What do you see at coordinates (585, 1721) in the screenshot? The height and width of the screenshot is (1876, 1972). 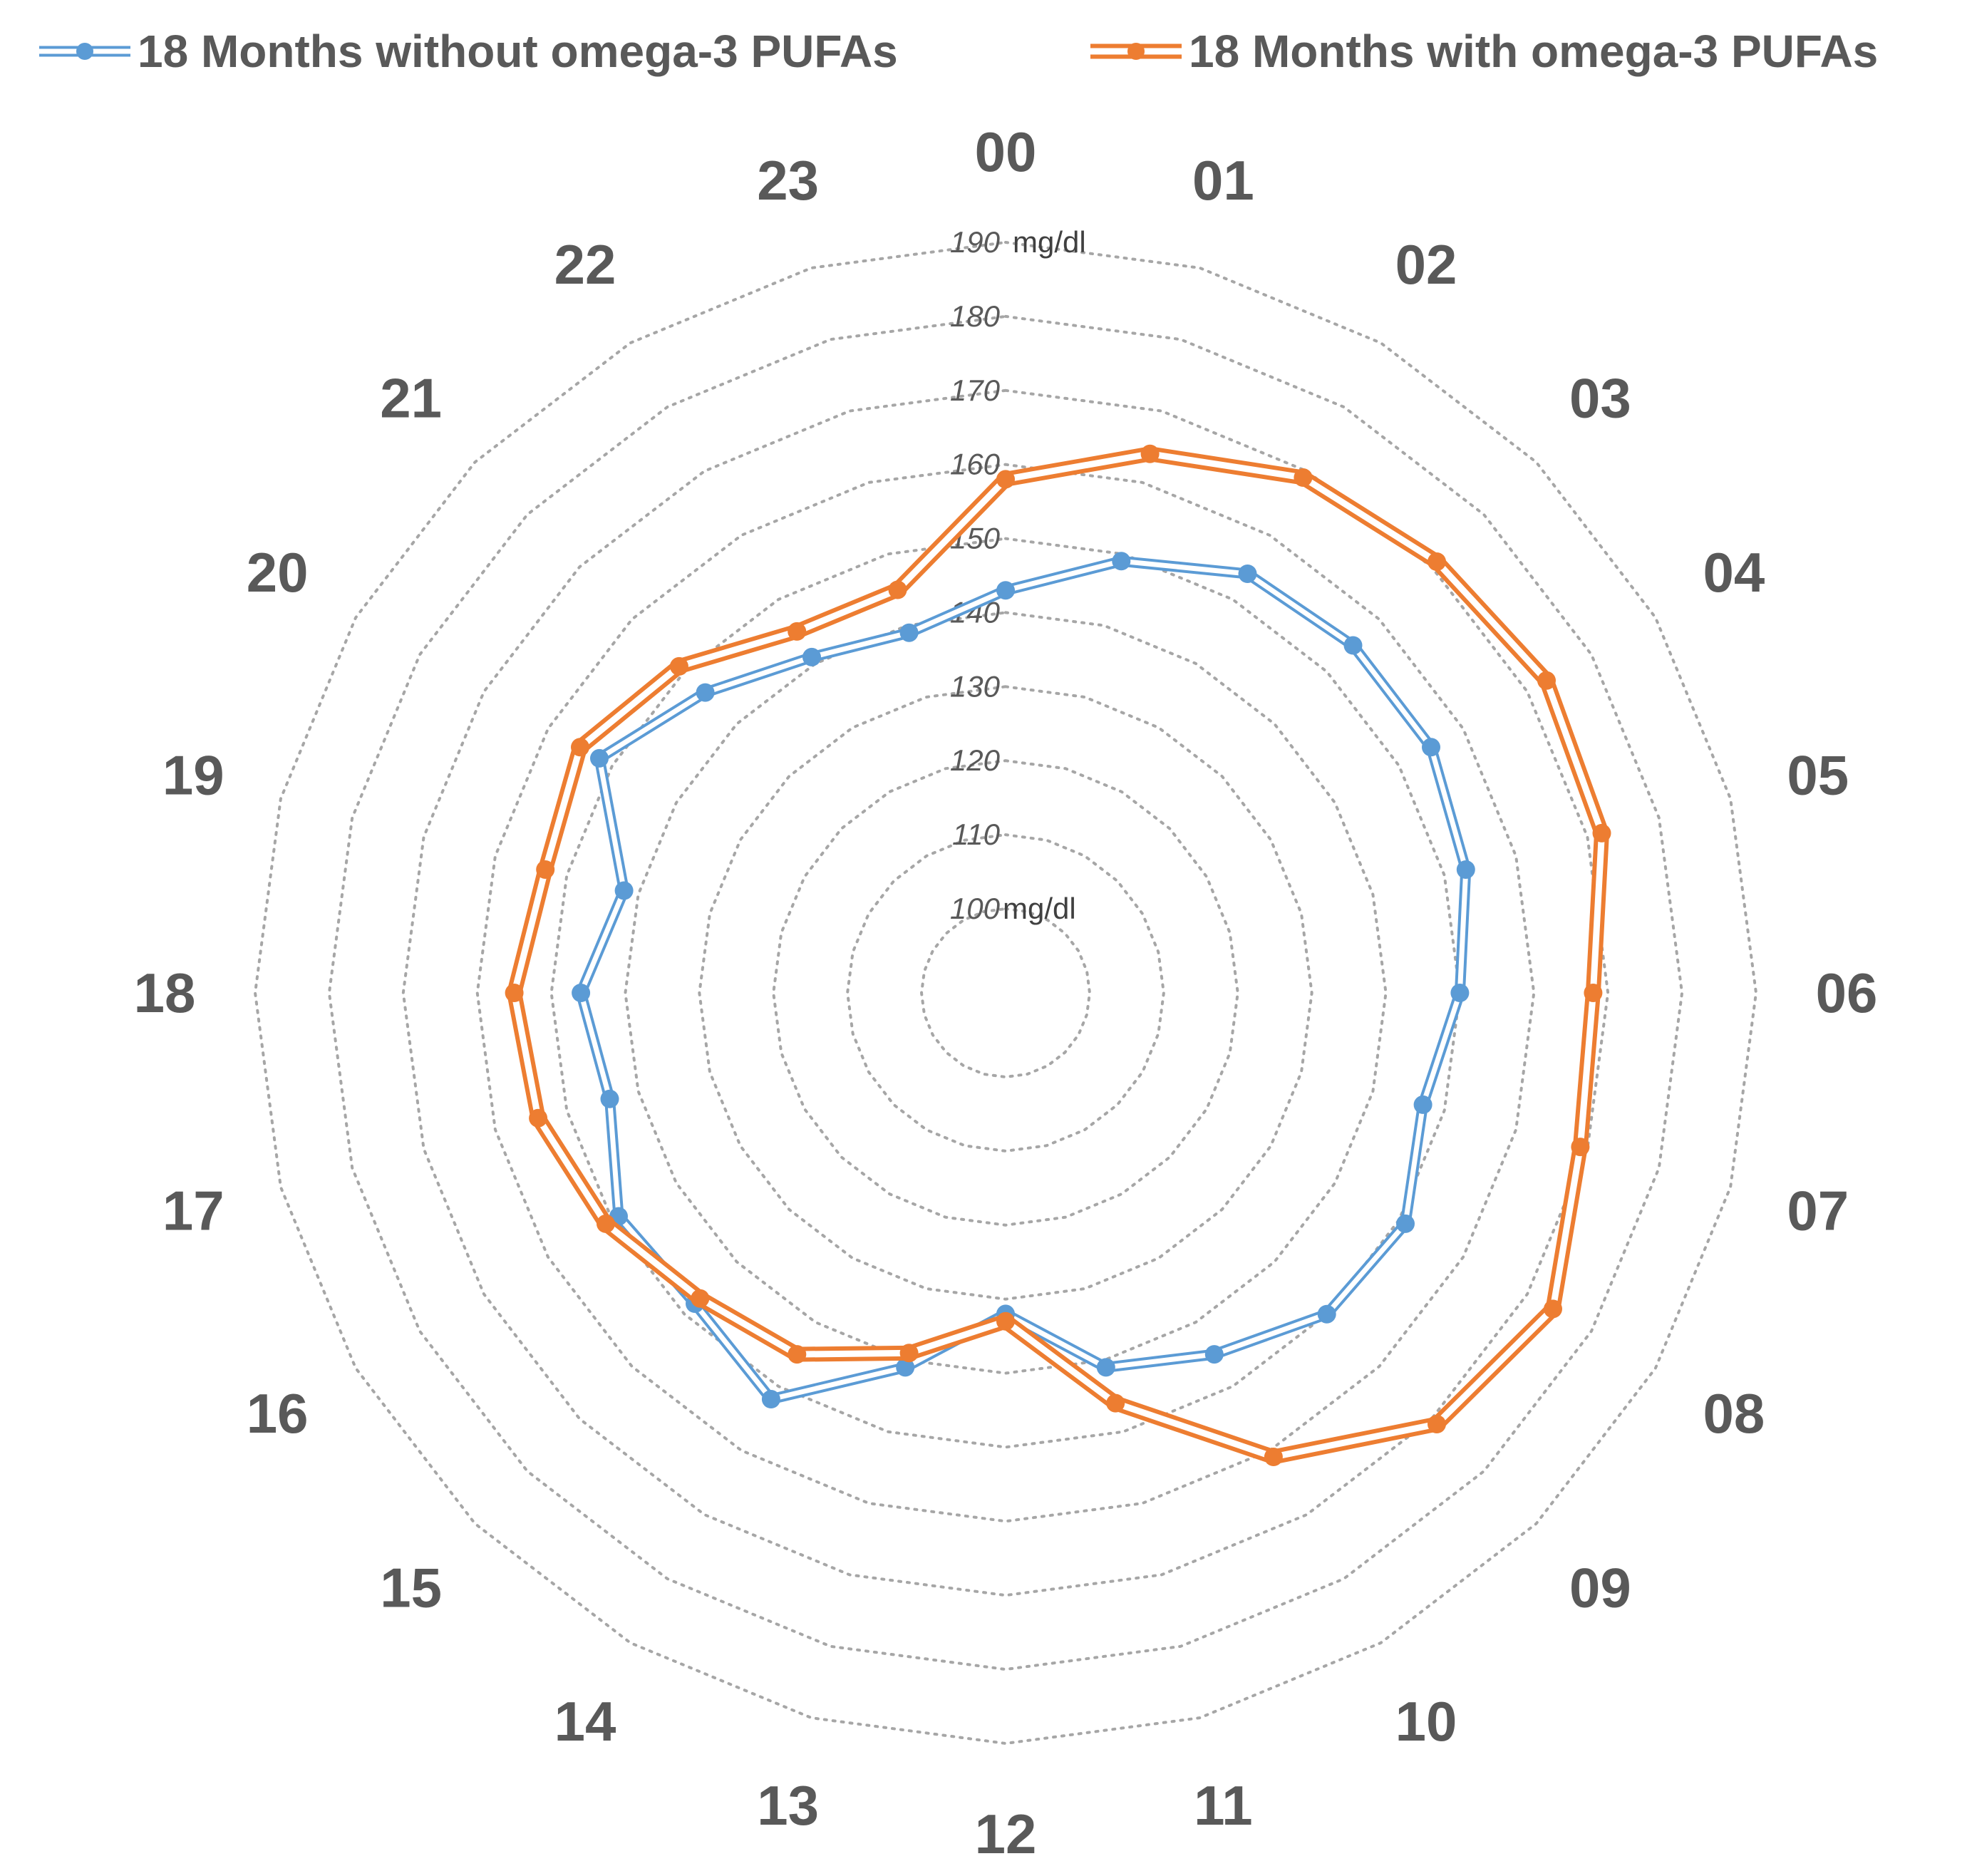 I see `hour-label-14: 14` at bounding box center [585, 1721].